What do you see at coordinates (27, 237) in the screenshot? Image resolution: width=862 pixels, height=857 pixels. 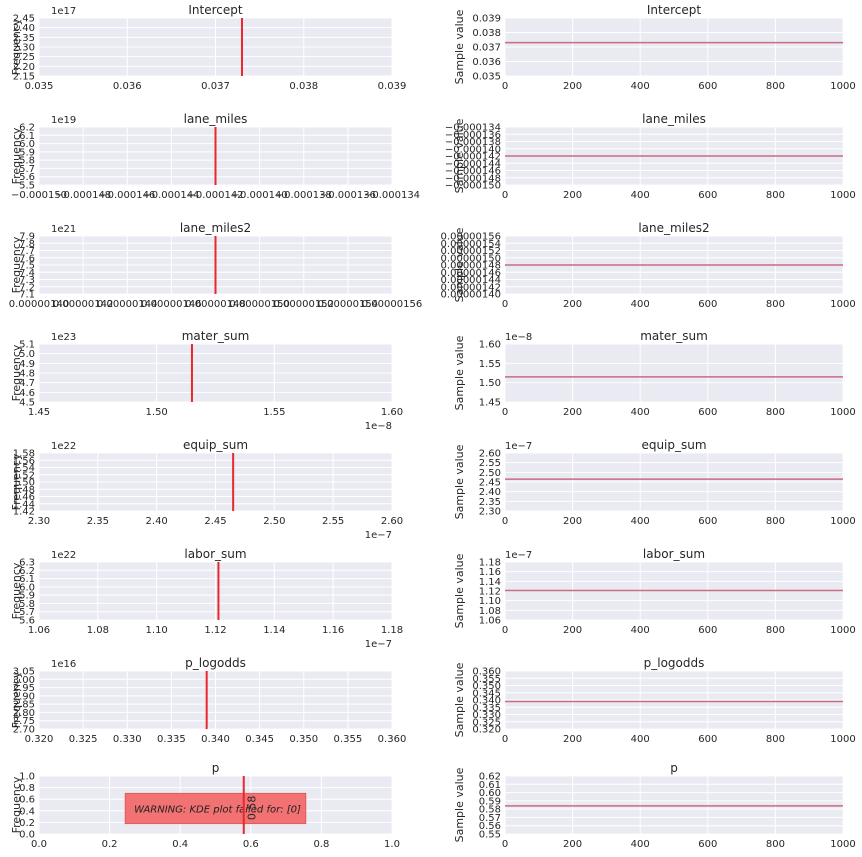 I see `panel-3-hist-ytick-label: 7.9` at bounding box center [27, 237].